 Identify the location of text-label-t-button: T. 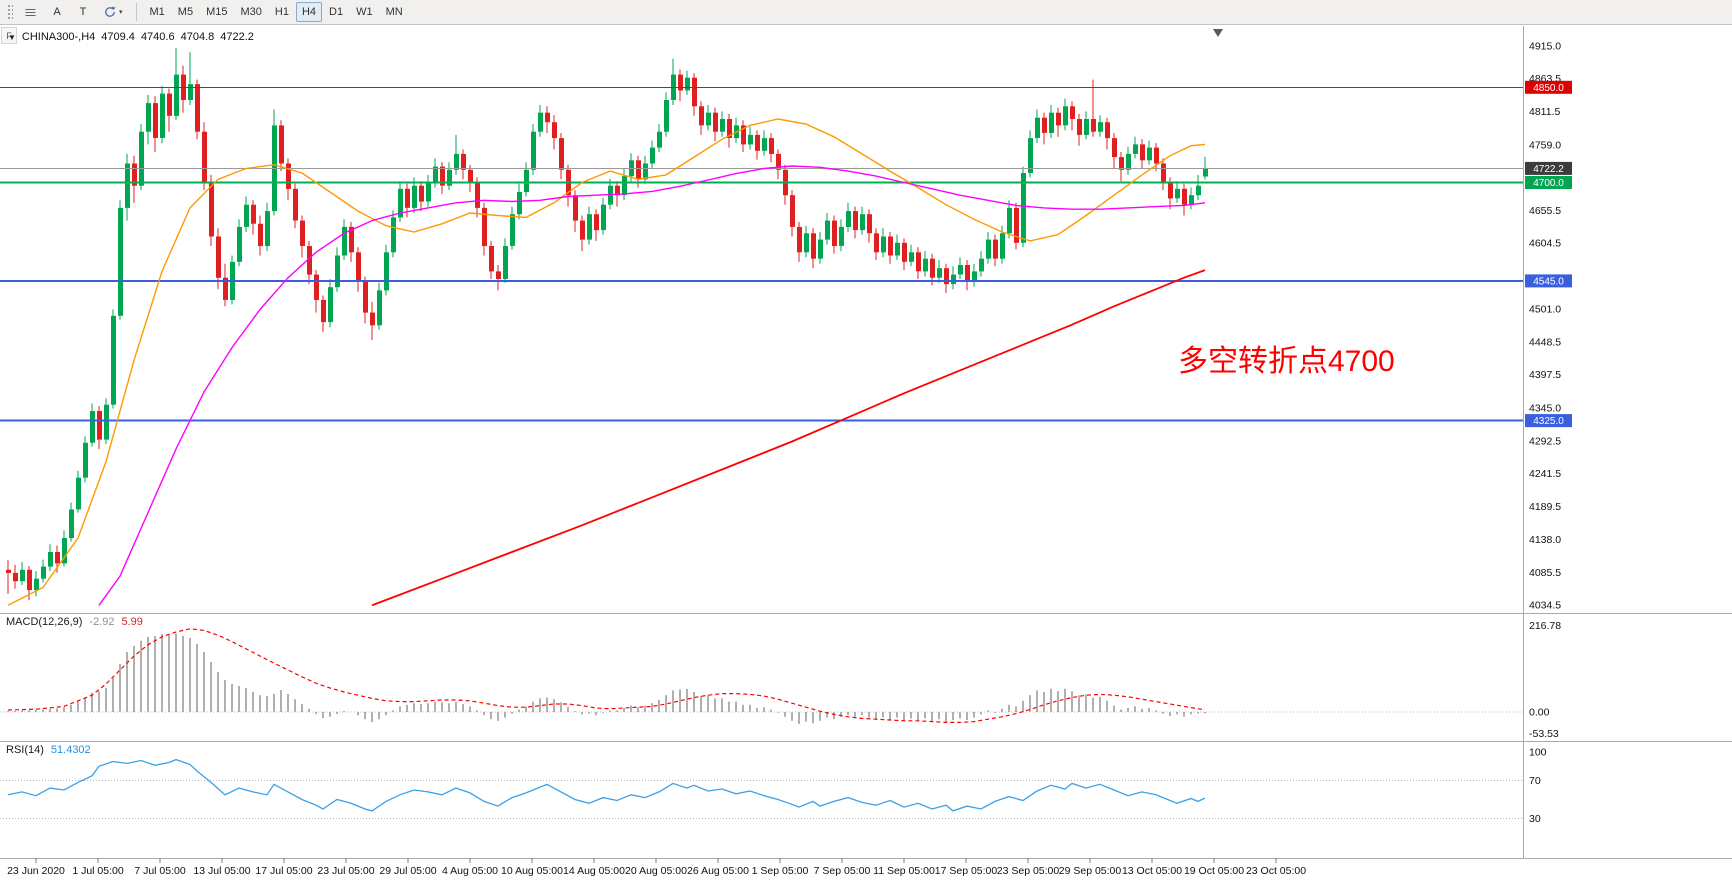
(83, 12).